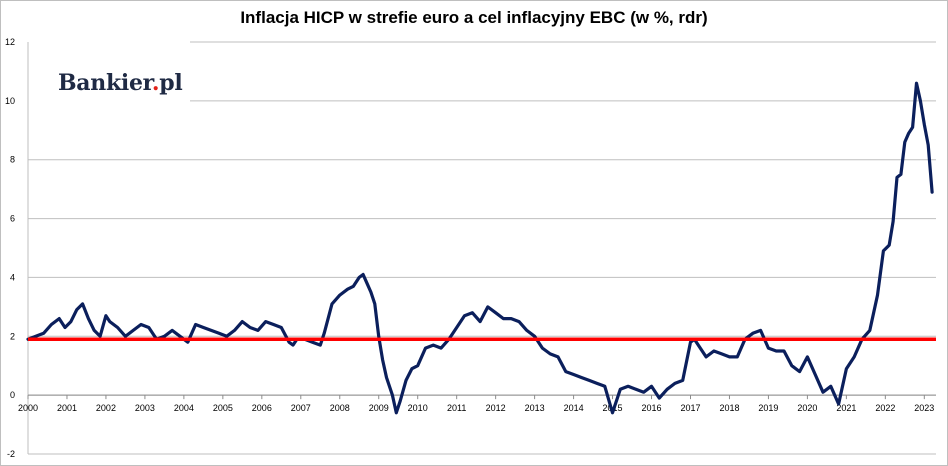 This screenshot has height=466, width=948. What do you see at coordinates (145, 408) in the screenshot?
I see `x-tick-label: 2003` at bounding box center [145, 408].